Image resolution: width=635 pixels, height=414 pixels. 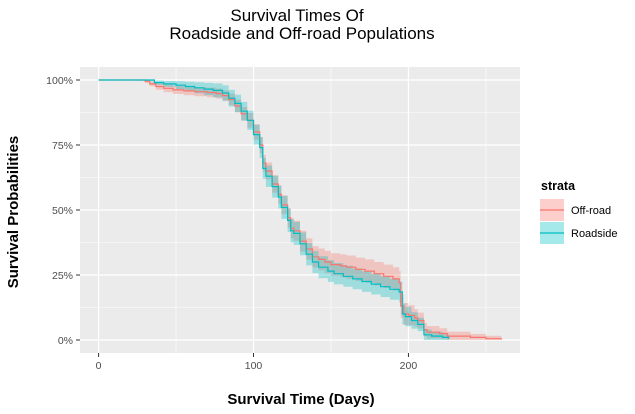 What do you see at coordinates (591, 211) in the screenshot?
I see `legend-label-off-road: Off-road` at bounding box center [591, 211].